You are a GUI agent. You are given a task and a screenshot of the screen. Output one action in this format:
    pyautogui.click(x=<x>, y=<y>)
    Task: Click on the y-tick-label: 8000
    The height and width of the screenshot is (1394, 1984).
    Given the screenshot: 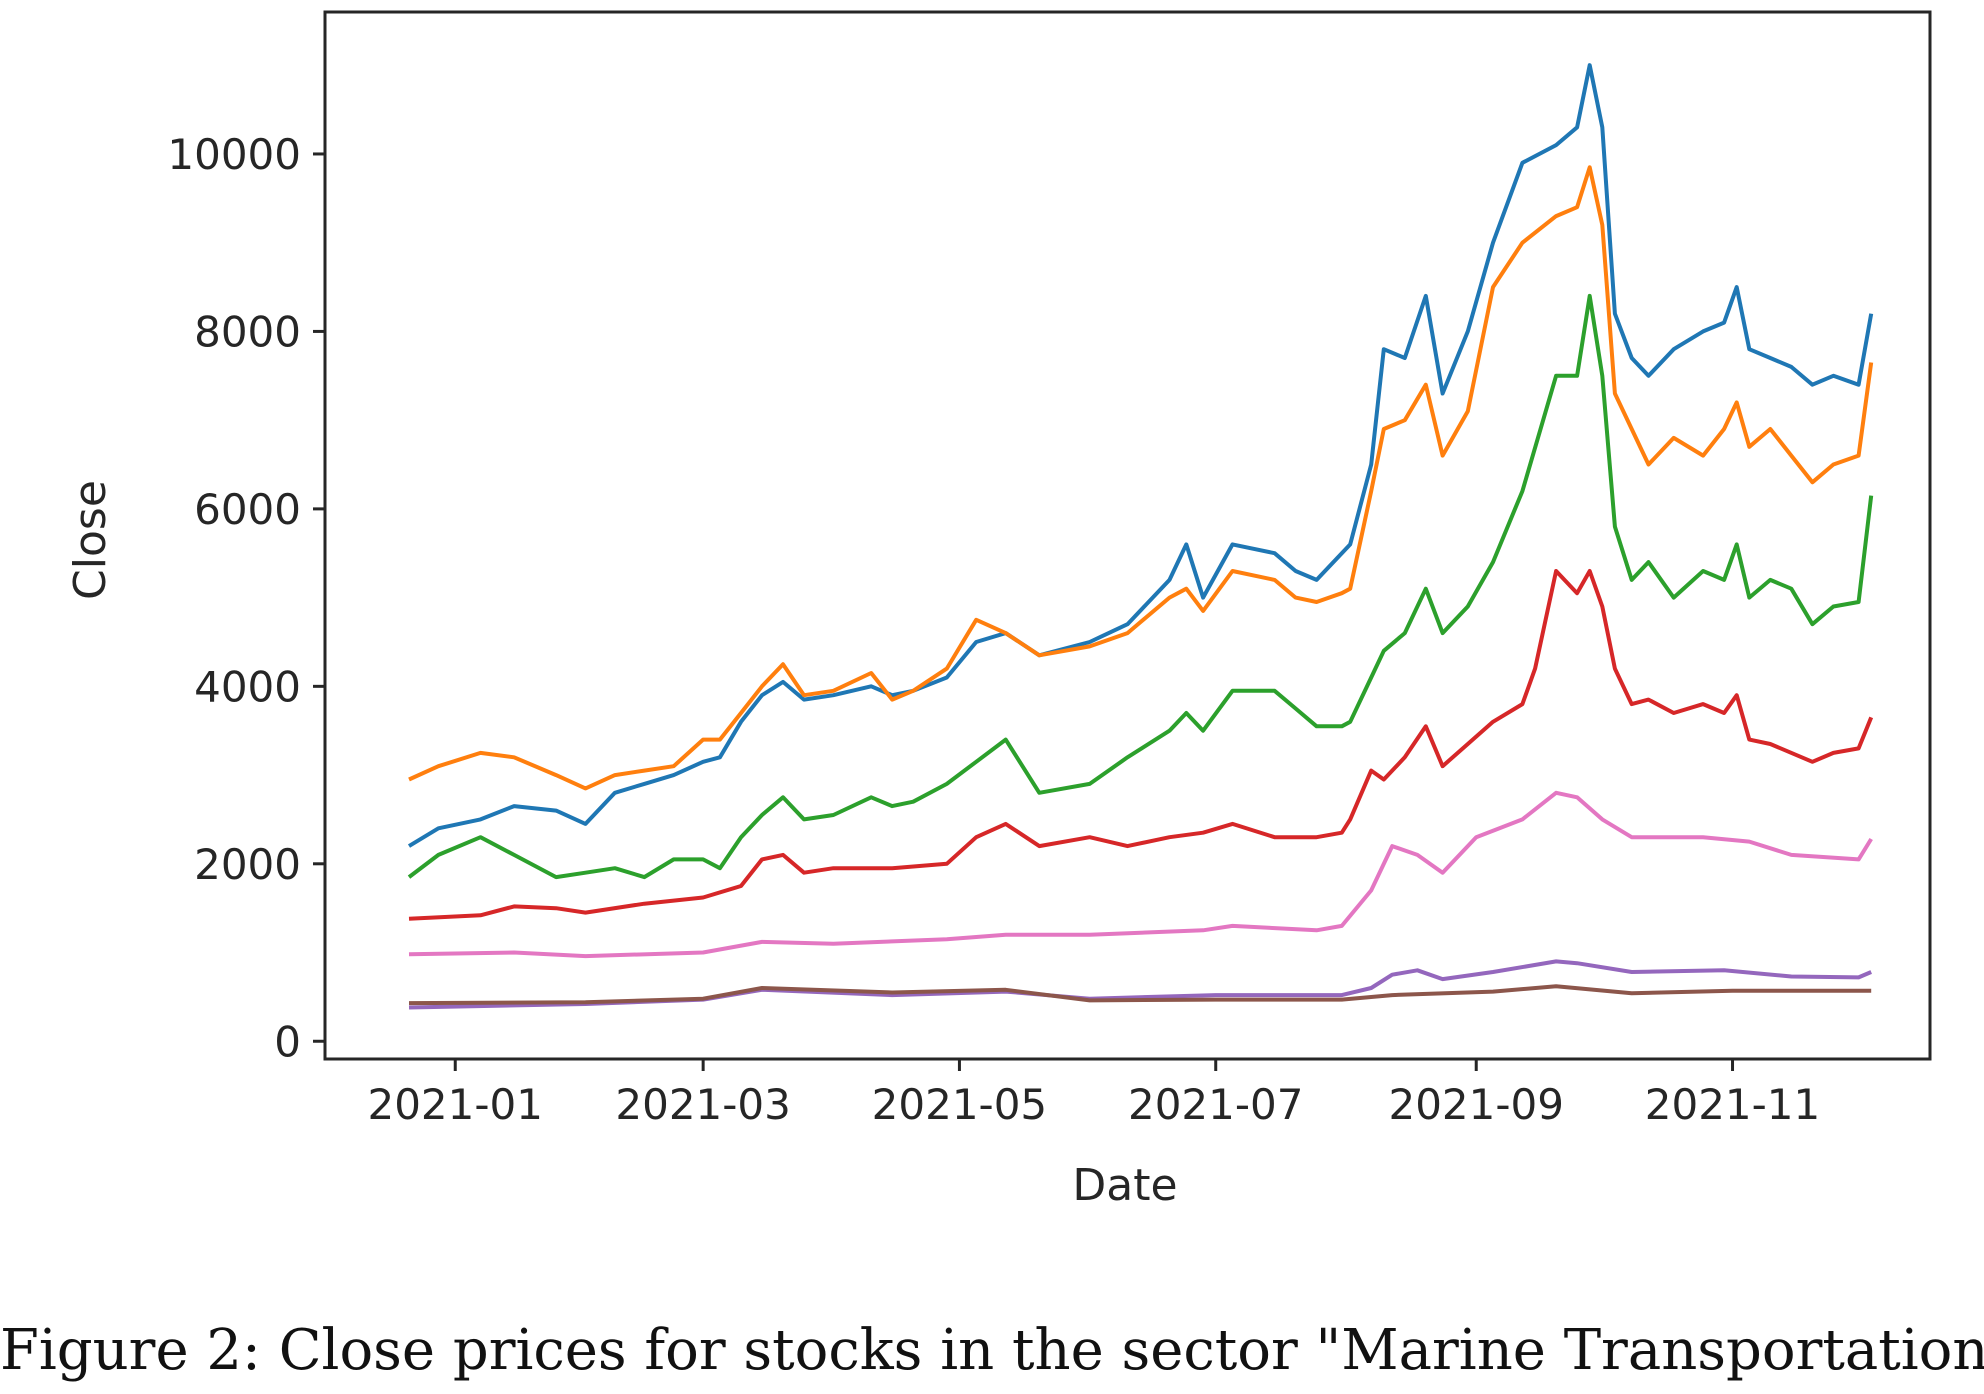 What is the action you would take?
    pyautogui.click(x=247, y=331)
    